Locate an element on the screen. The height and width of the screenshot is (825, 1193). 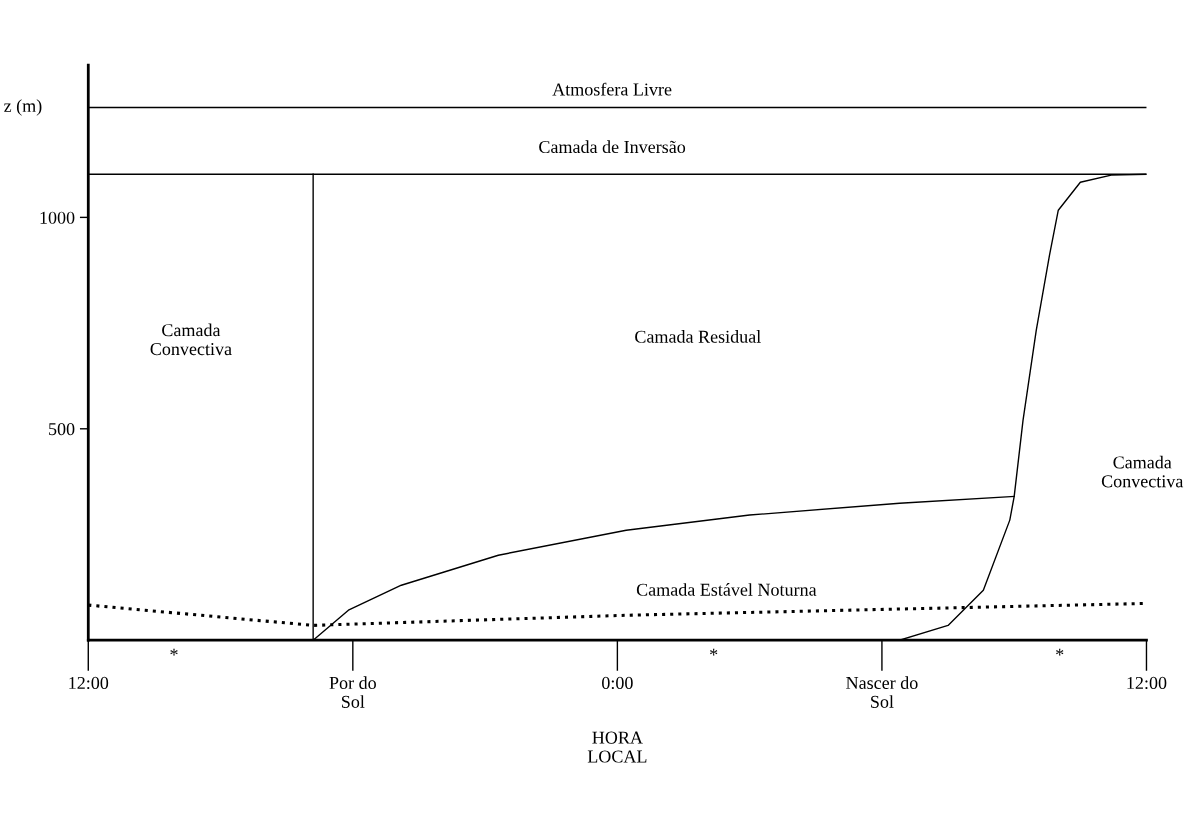
annotation: Camada de Inversão is located at coordinates (612, 147).